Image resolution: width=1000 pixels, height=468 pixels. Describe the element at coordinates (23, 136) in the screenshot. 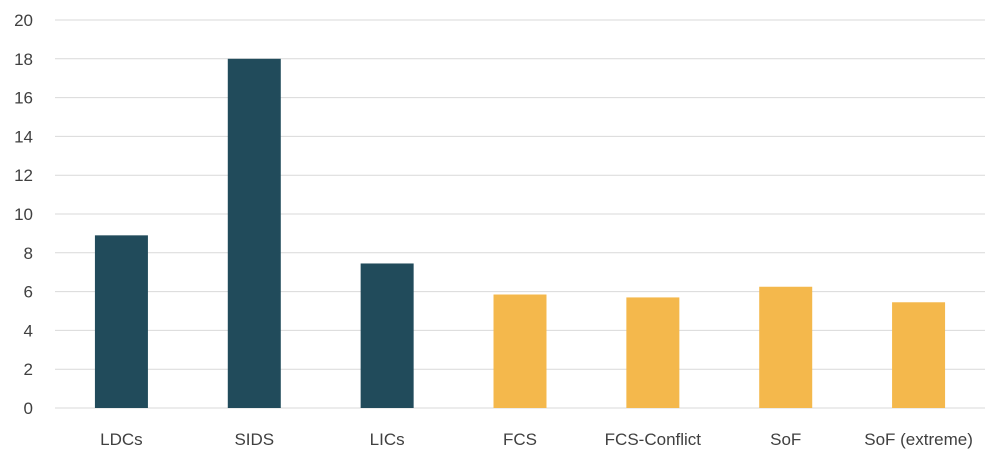

I see `y-tick-label: 14` at that location.